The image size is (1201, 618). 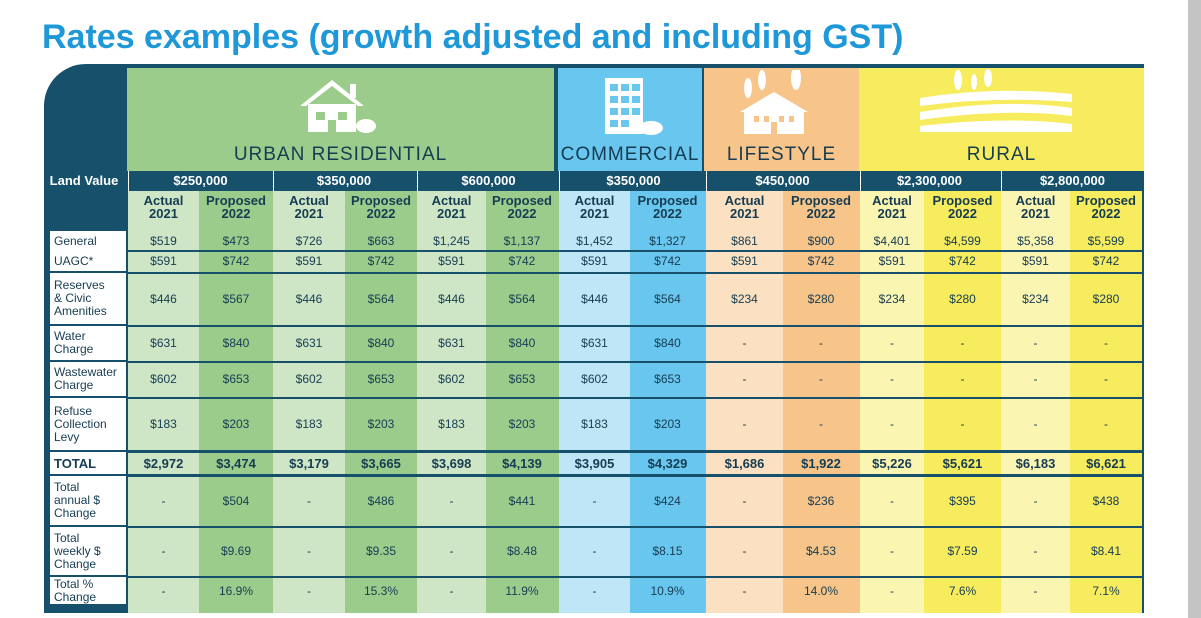 What do you see at coordinates (594, 241) in the screenshot?
I see `table-cell: $1,452` at bounding box center [594, 241].